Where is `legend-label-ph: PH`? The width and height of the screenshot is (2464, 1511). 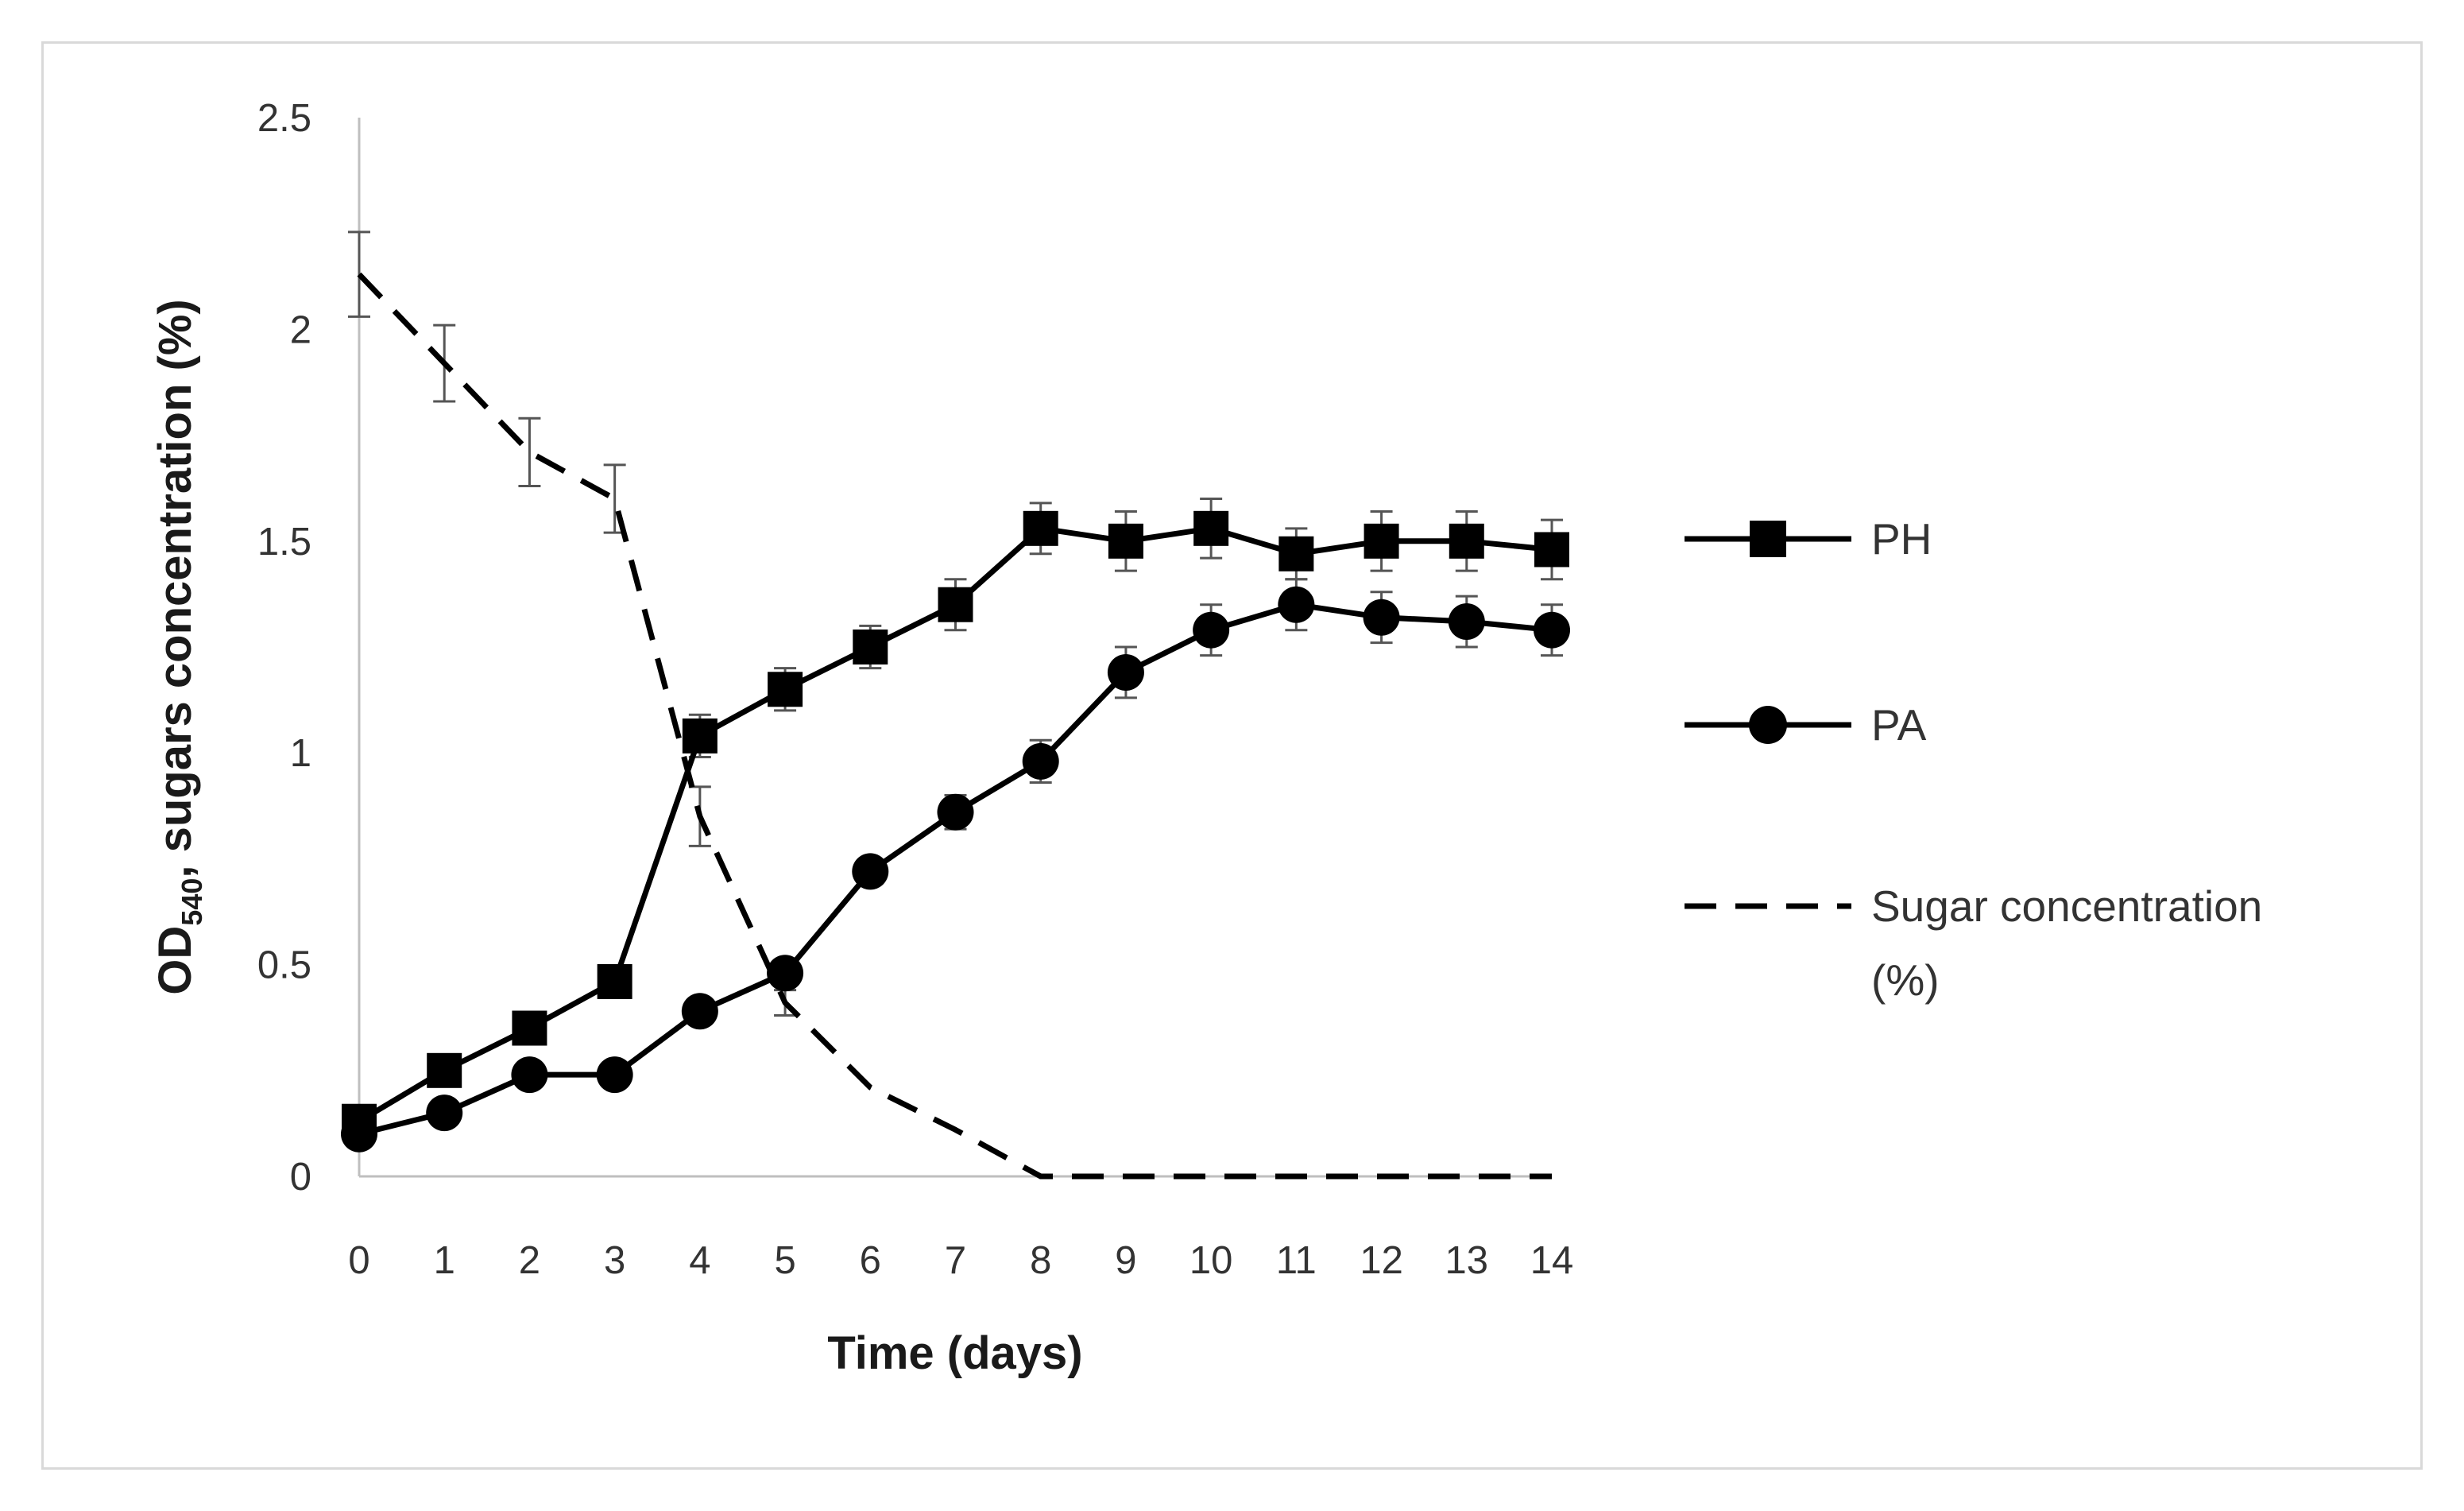
legend-label-ph: PH is located at coordinates (1901, 539).